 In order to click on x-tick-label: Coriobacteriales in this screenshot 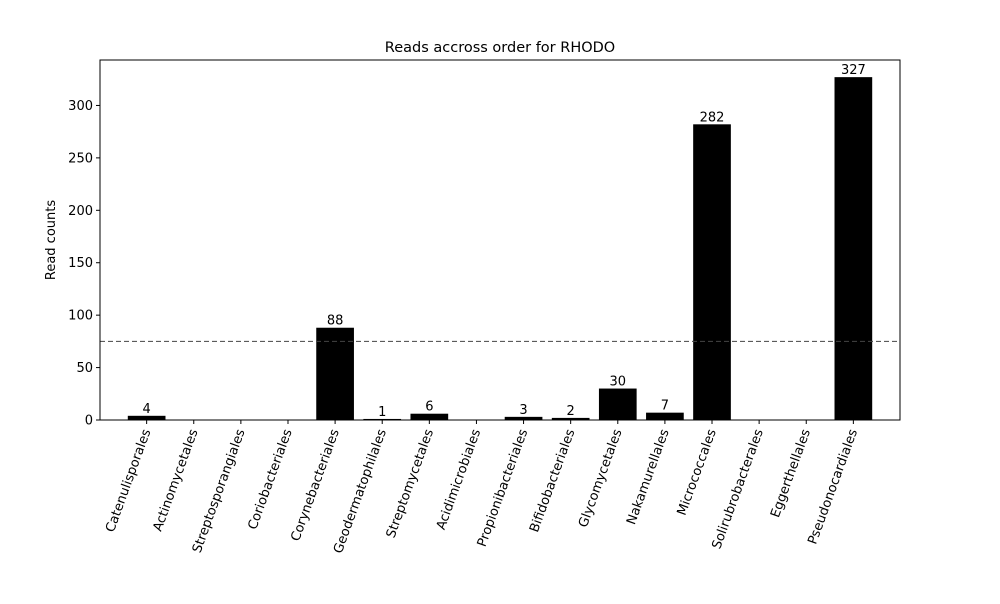, I will do `click(270, 479)`.